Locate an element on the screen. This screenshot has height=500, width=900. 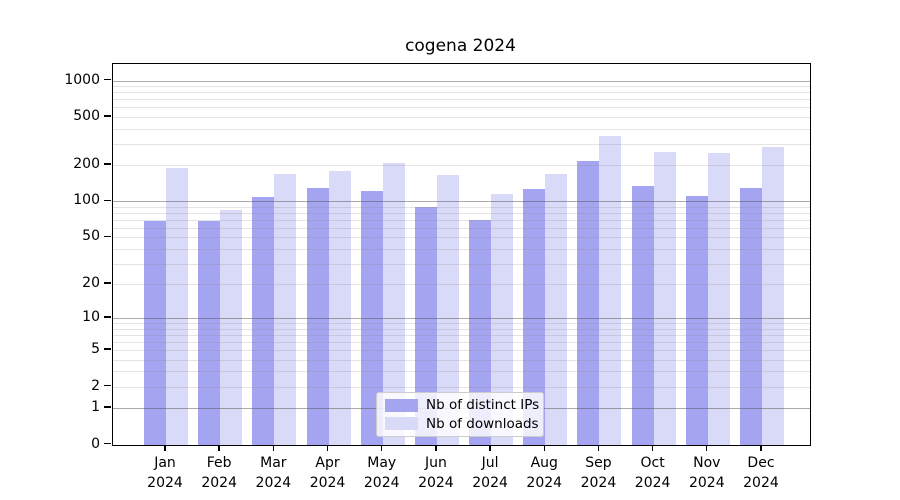
x-tick-label: Jun 2024 is located at coordinates (436, 473).